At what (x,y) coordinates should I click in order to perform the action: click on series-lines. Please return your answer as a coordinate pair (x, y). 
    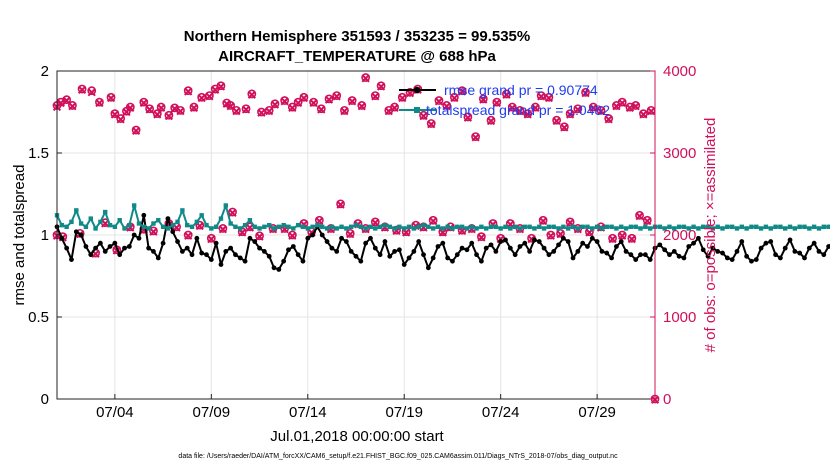
    Looking at the image, I should click on (442, 237).